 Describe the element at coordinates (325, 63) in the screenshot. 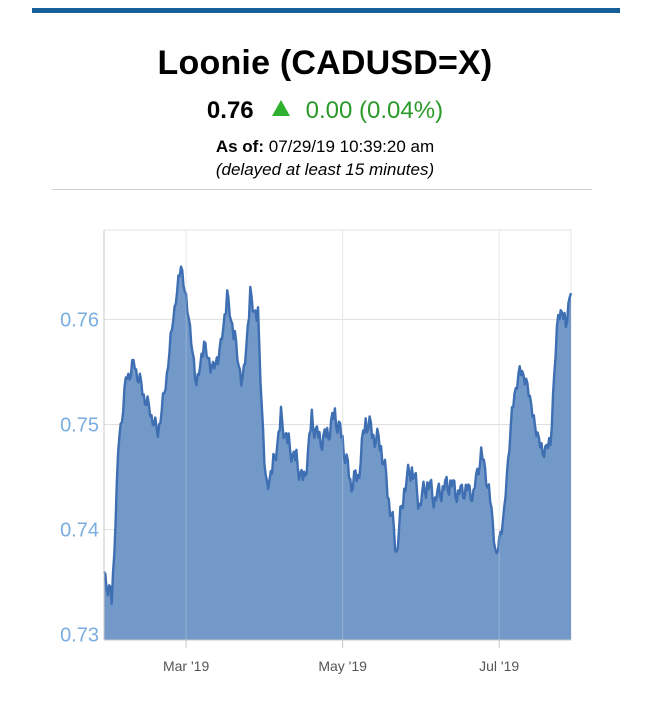

I see `page-title: Loonie (CADUSD=X)` at that location.